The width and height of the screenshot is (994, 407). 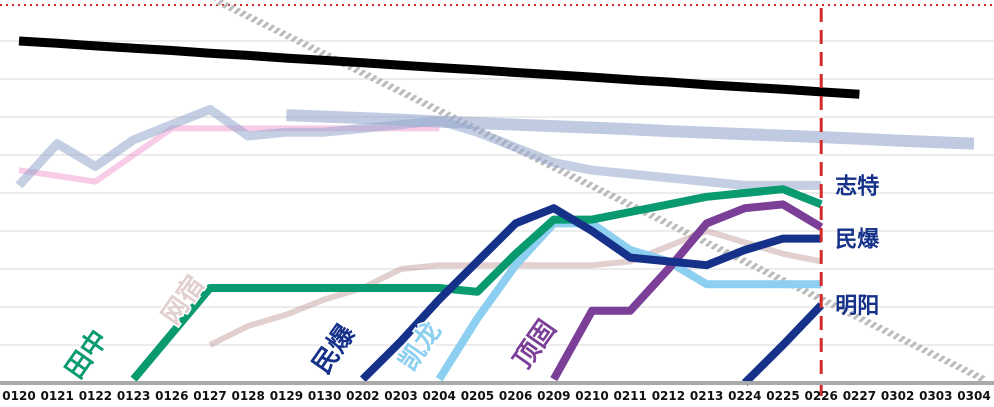 I want to click on x-tick-label: 0225, so click(x=782, y=396).